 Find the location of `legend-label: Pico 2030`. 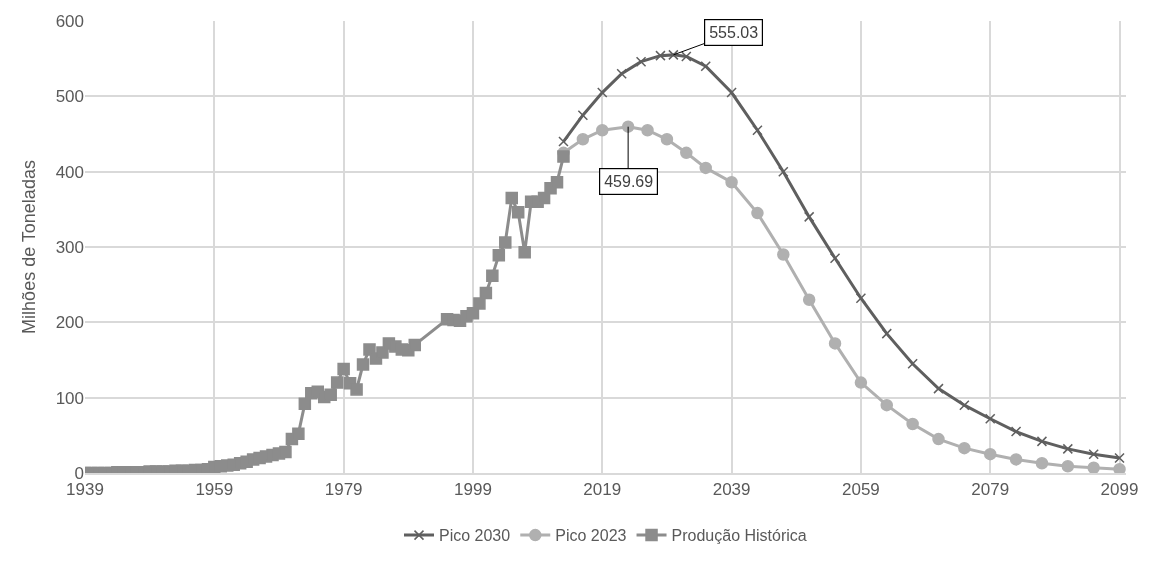

legend-label: Pico 2030 is located at coordinates (475, 536).